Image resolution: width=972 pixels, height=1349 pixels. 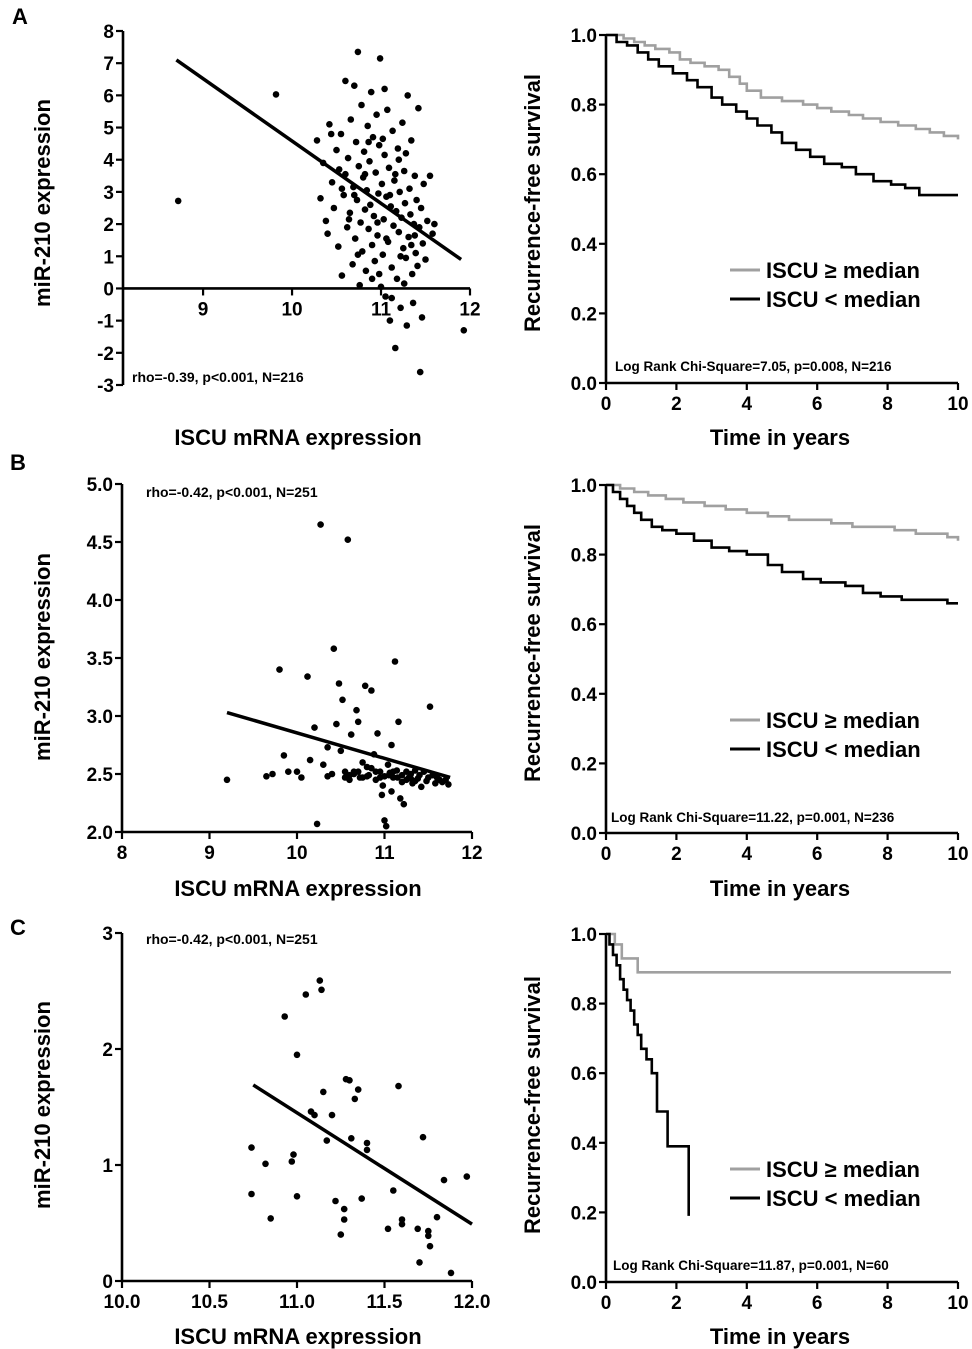 I want to click on km-c-legend-low-label: ISCU < median, so click(x=843, y=1198).